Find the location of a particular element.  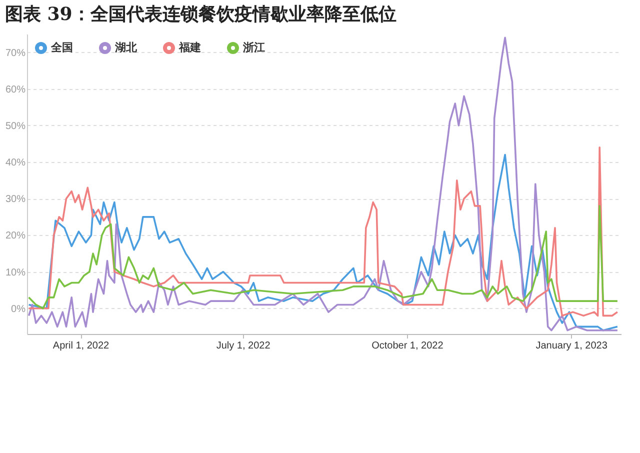

chart-title: 图表 39：全国代表连锁餐饮疫情歇业率降至低位 is located at coordinates (200, 14).